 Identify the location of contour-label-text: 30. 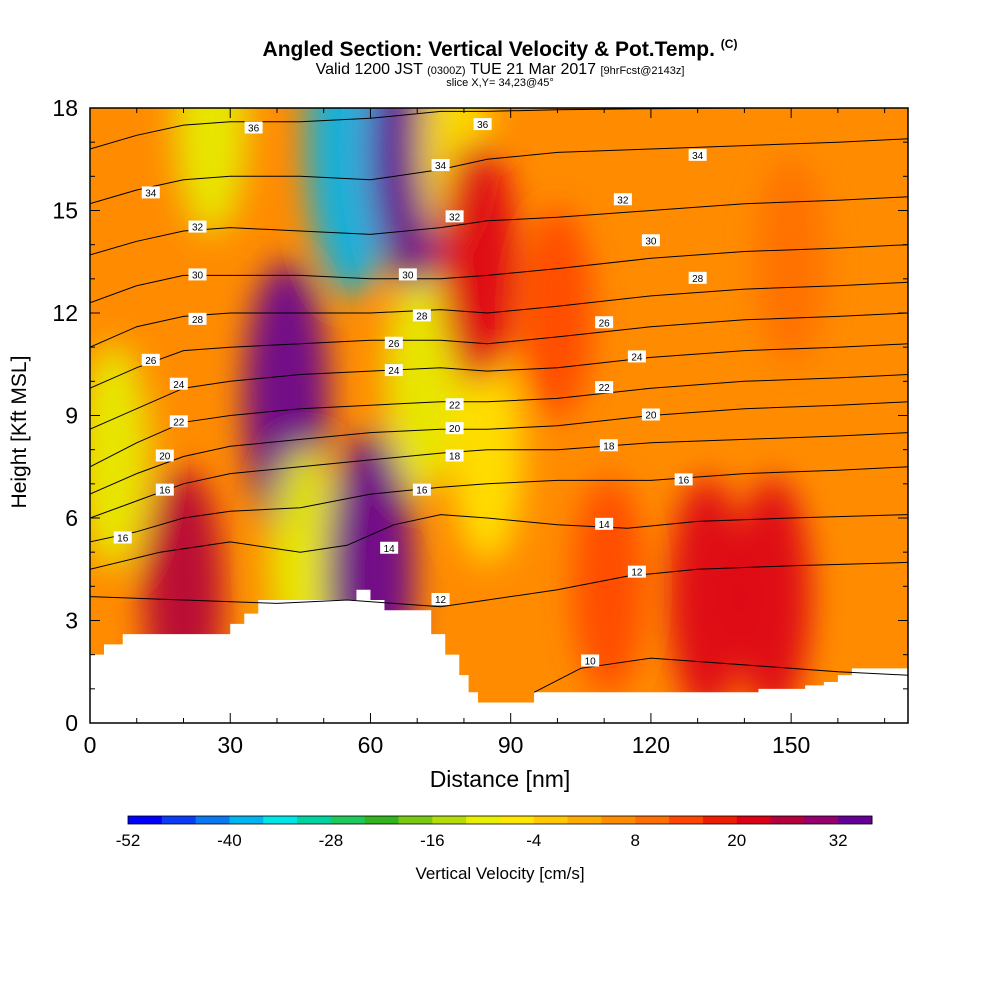
(198, 275).